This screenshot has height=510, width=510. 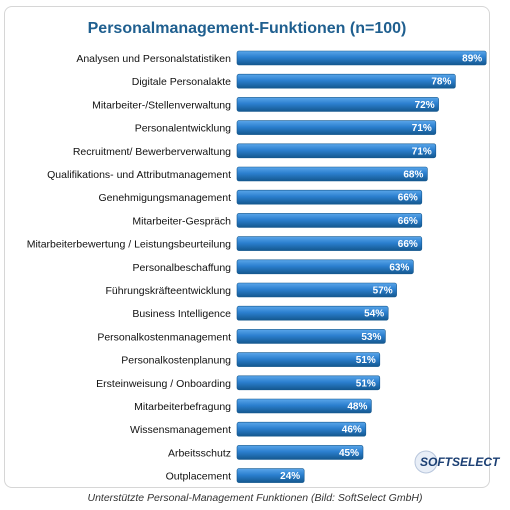 What do you see at coordinates (374, 314) in the screenshot?
I see `value-label: 54%` at bounding box center [374, 314].